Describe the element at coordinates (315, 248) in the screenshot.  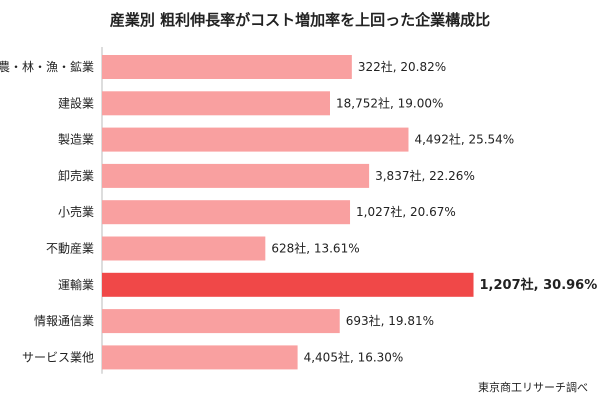
I see `data-label: 628社, 13.61%` at that location.